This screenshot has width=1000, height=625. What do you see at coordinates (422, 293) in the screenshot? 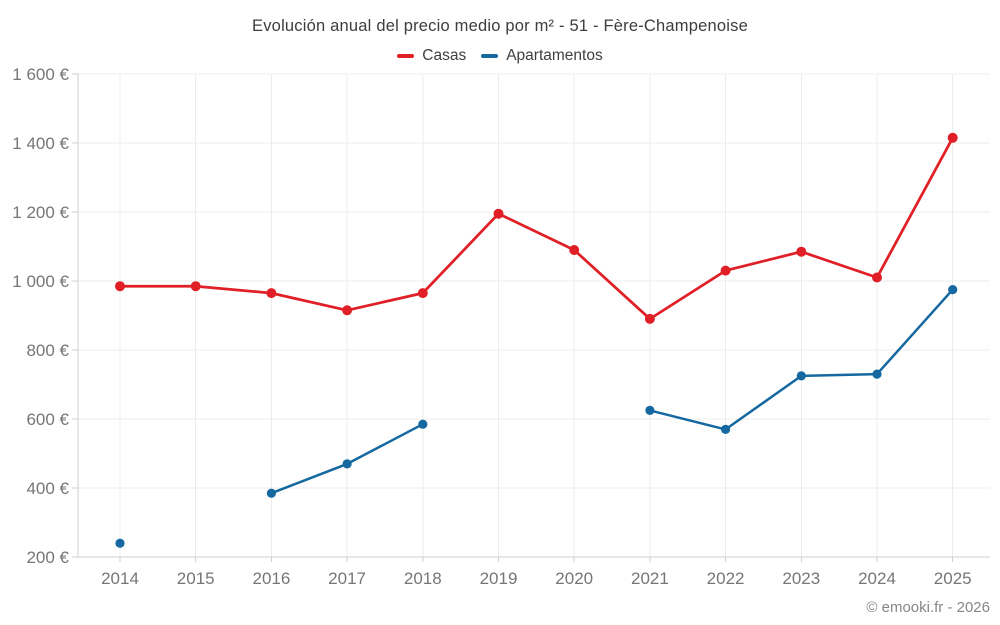
I see `data-point-casas-2018` at bounding box center [422, 293].